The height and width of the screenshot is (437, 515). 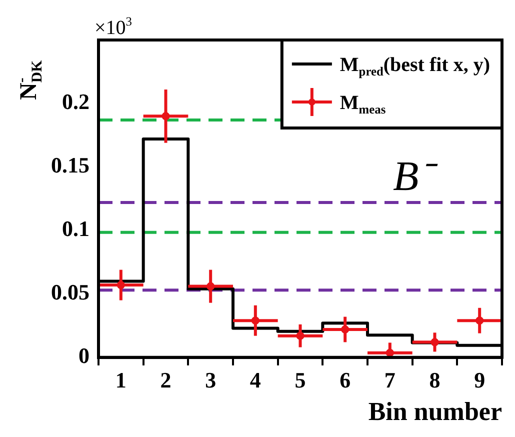 What do you see at coordinates (70, 165) in the screenshot?
I see `y-tick-label: 0.15` at bounding box center [70, 165].